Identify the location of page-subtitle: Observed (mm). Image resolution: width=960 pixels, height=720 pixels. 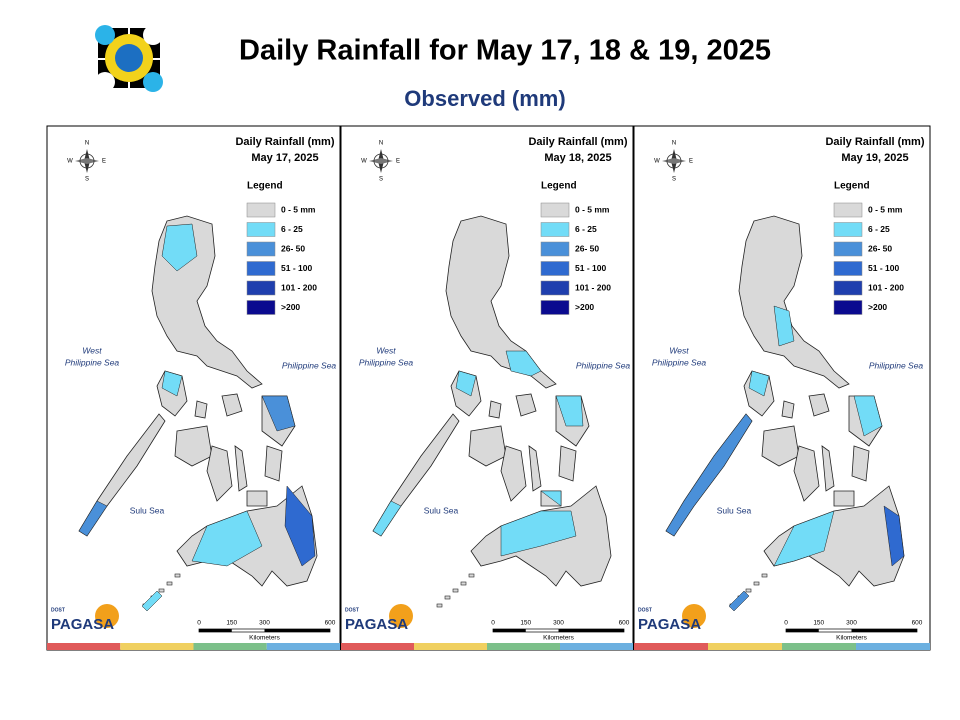
(484, 98).